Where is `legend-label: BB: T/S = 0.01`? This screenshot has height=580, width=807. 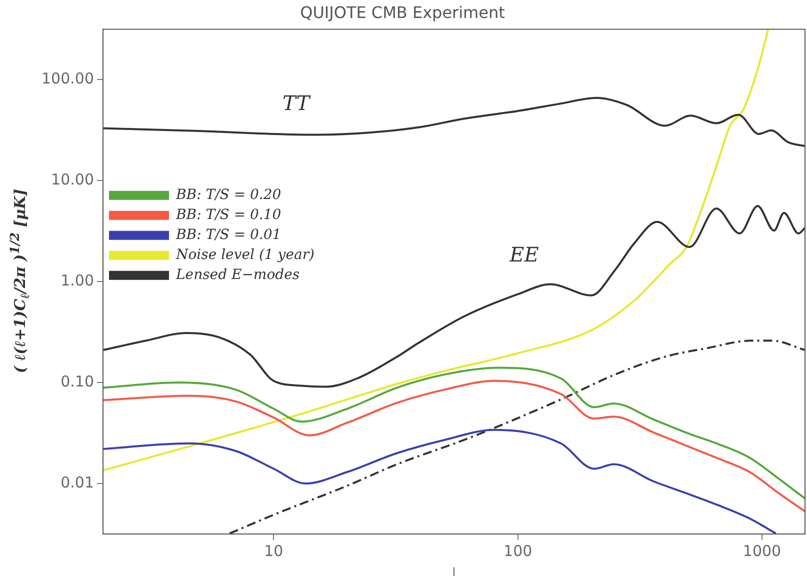
legend-label: BB: T/S = 0.01 is located at coordinates (228, 235).